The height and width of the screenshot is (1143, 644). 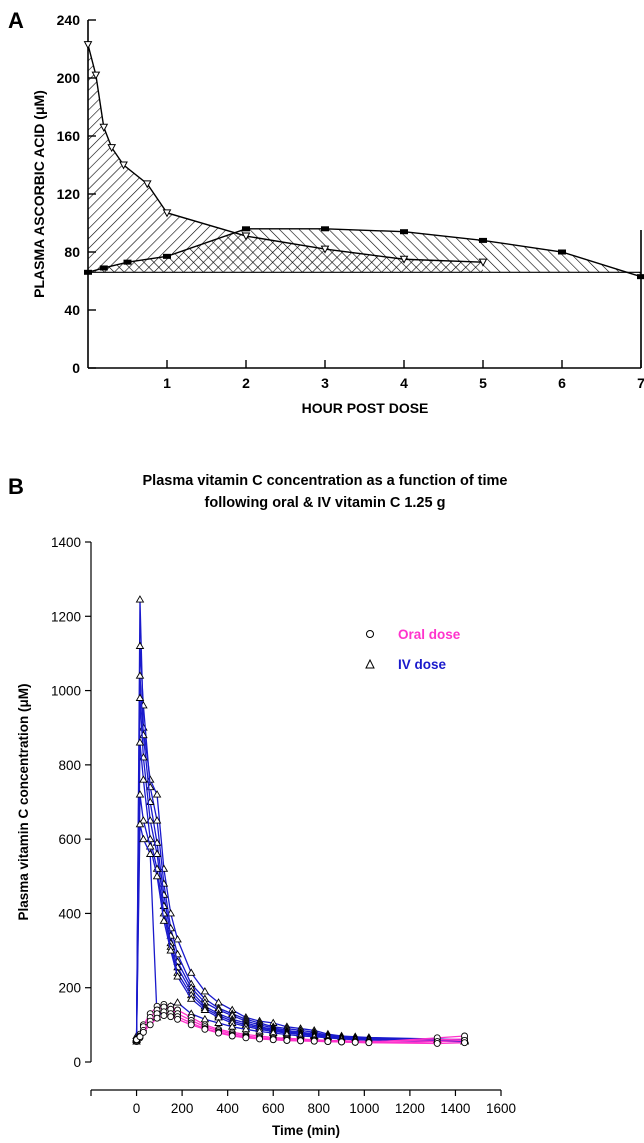 What do you see at coordinates (370, 663) in the screenshot?
I see `legend-iv-marker` at bounding box center [370, 663].